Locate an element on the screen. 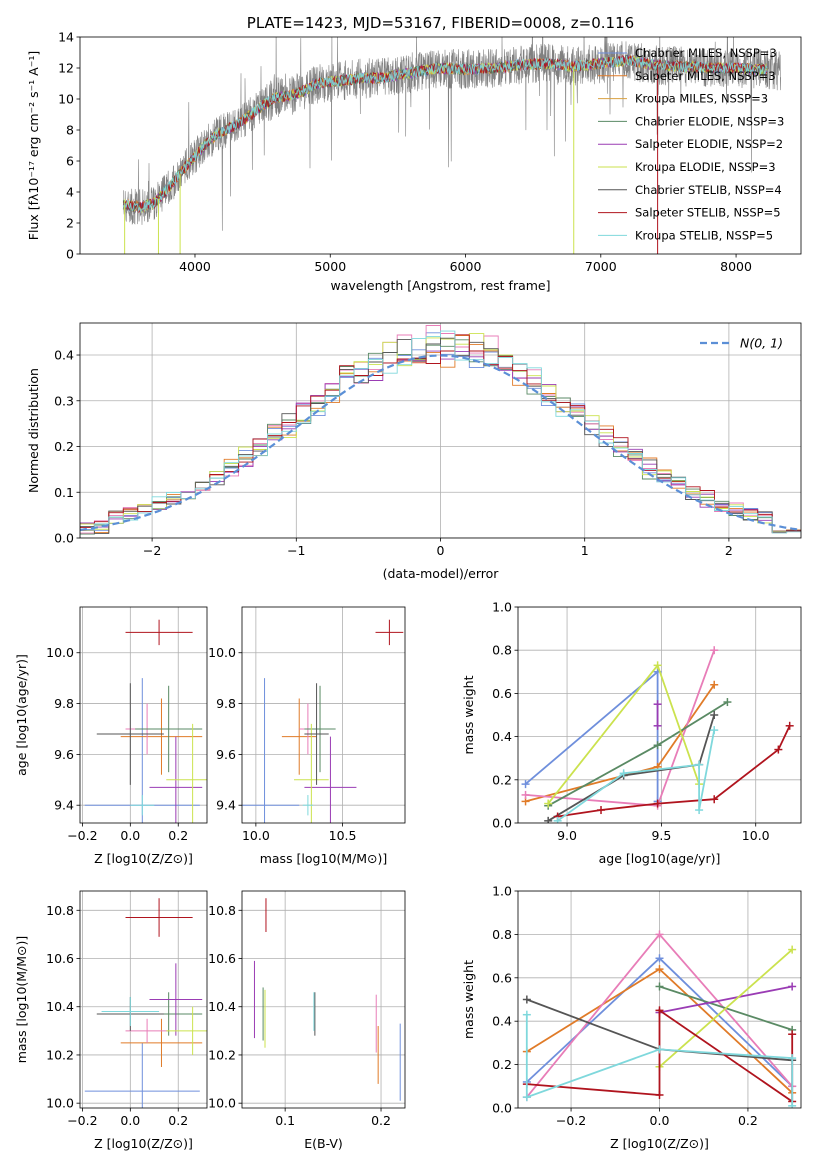 This screenshot has height=1170, width=819. x-tick-label: 0.2 is located at coordinates (748, 1120).